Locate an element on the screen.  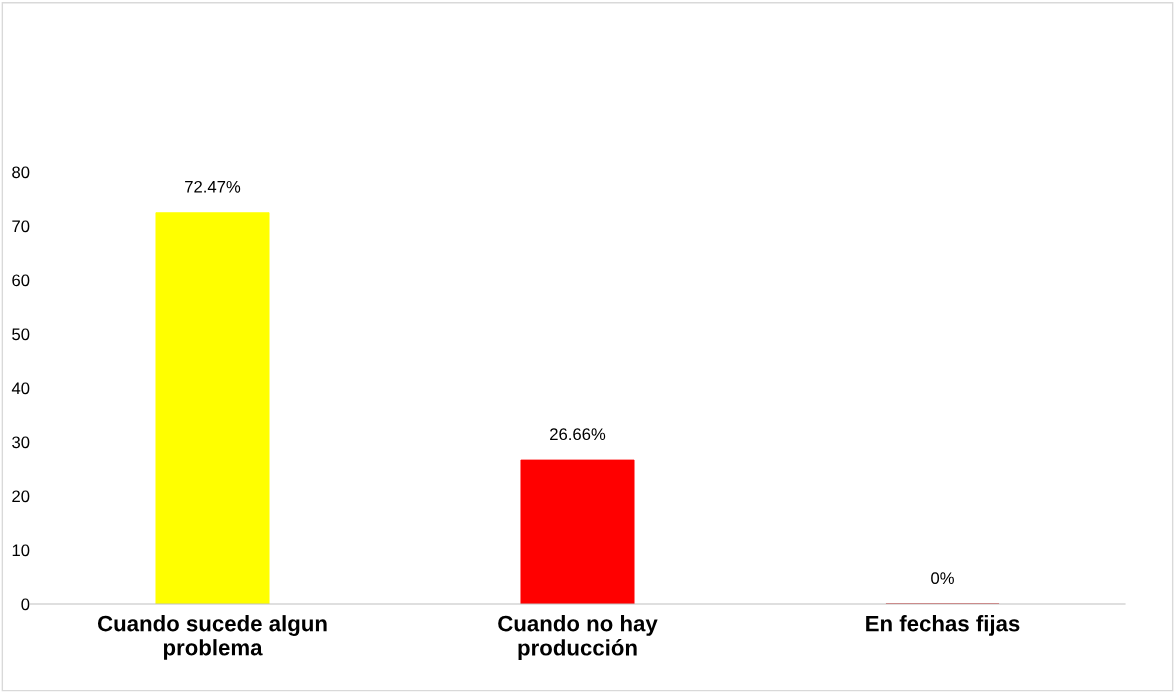
y-tick-label: 30 is located at coordinates (21, 442).